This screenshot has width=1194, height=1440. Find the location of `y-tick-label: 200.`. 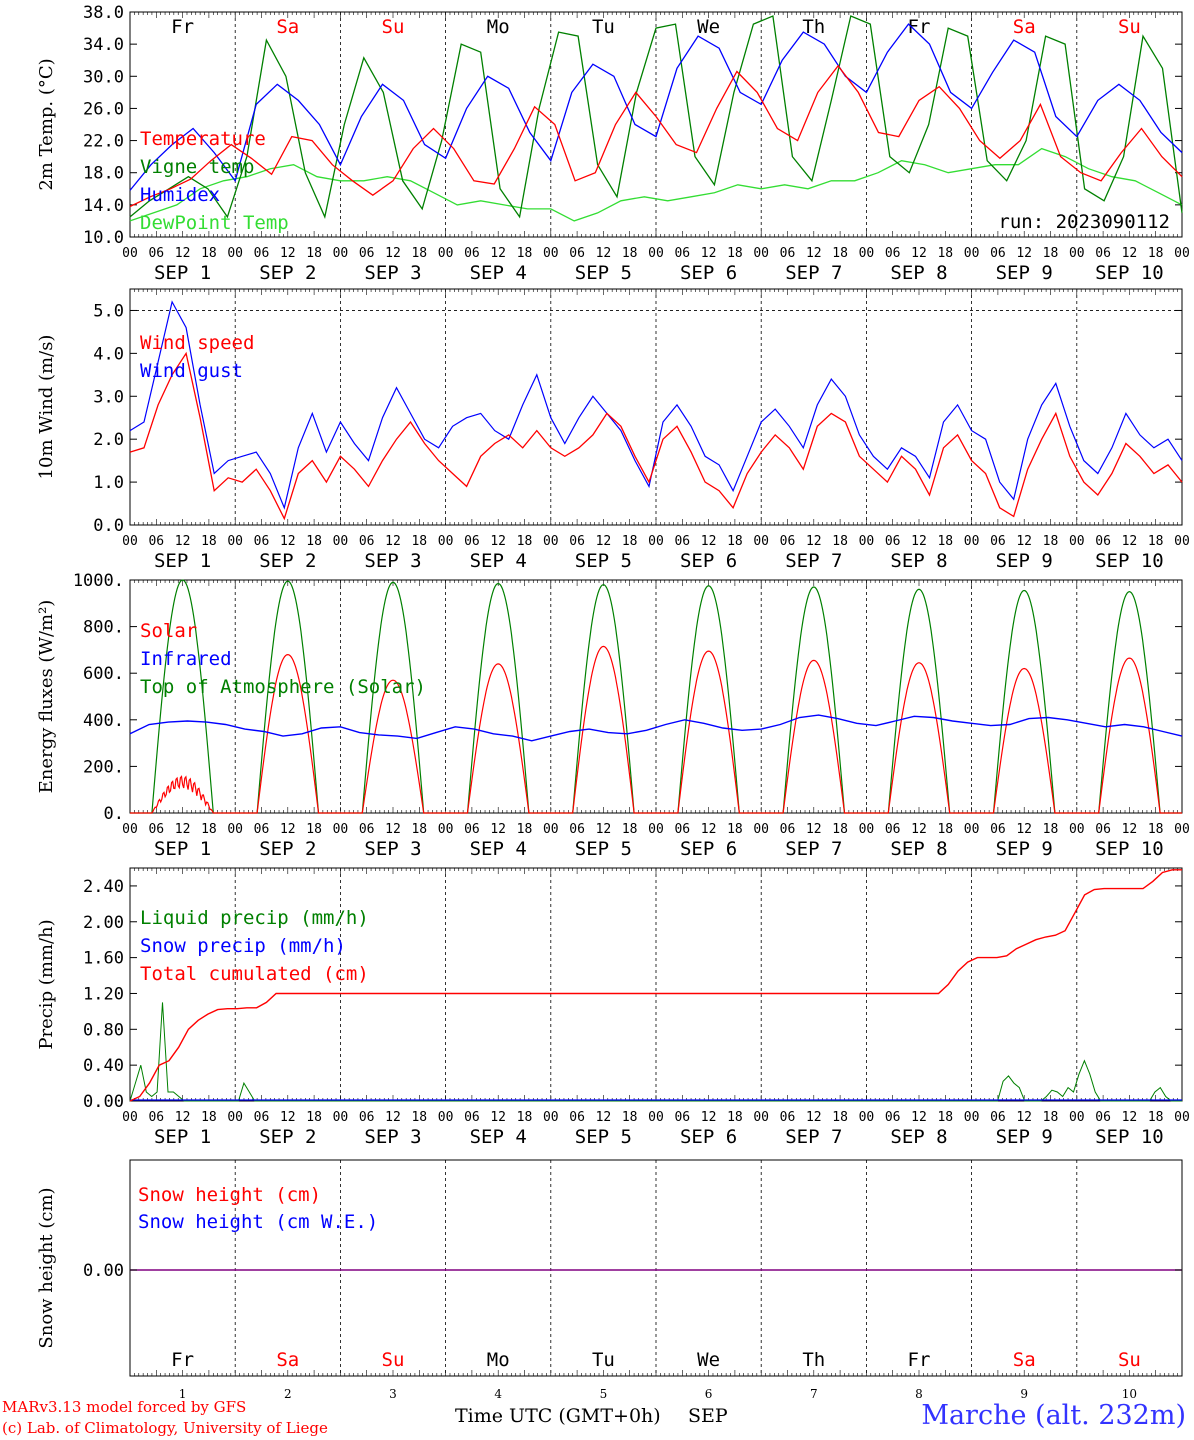

y-tick-label: 200. is located at coordinates (103, 767).